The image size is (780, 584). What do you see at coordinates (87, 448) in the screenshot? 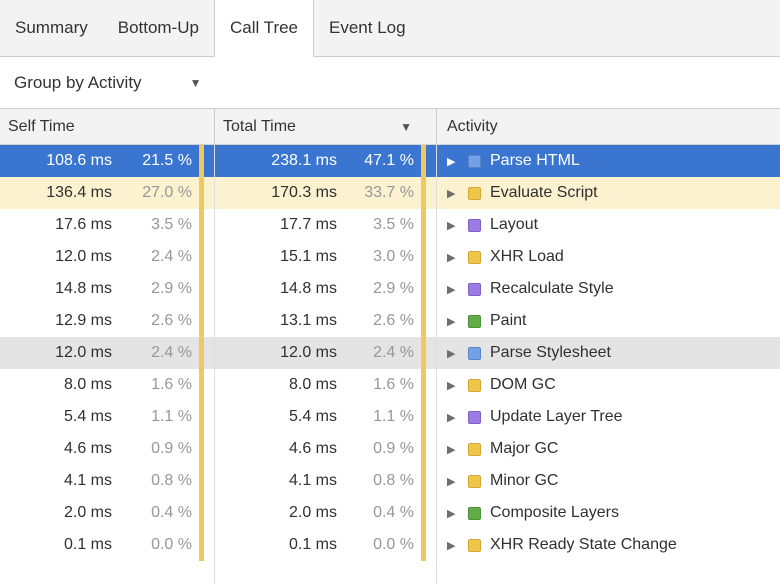
I see `self-time-value: 4.6 ms` at bounding box center [87, 448].